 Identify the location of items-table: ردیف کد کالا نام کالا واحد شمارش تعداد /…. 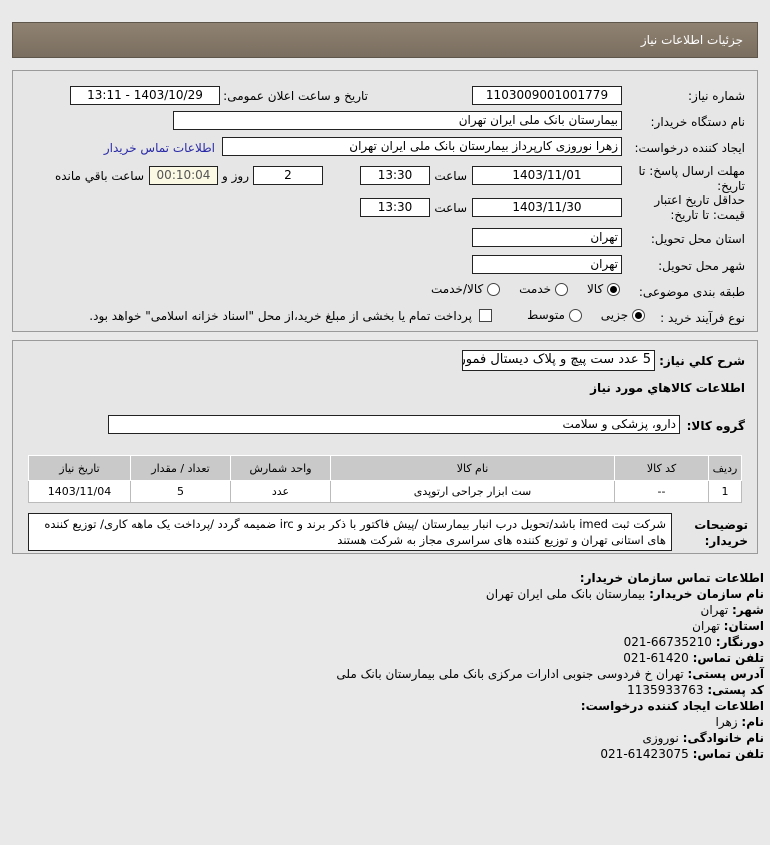
(385, 479).